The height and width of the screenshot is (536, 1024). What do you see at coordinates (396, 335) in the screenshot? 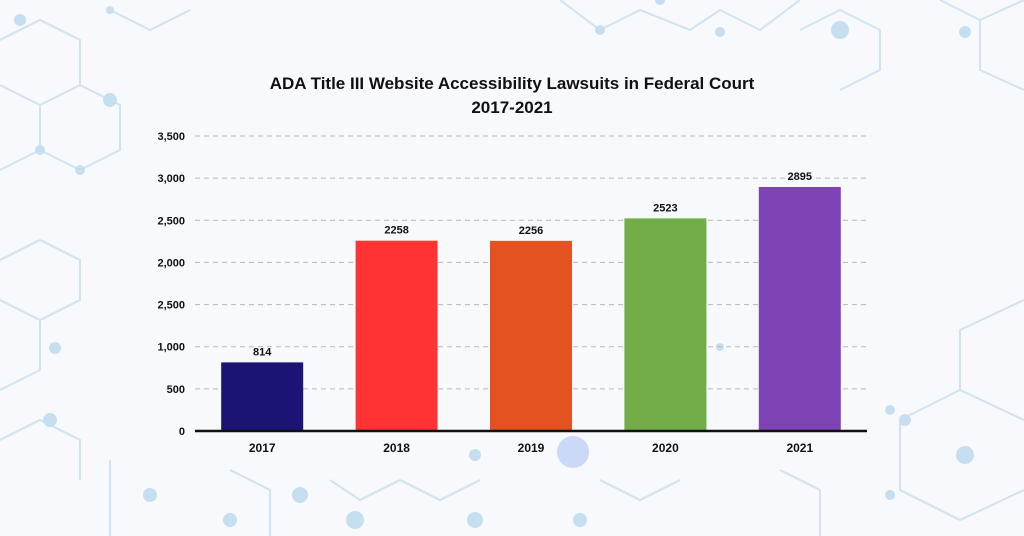
I see `bar-2018` at bounding box center [396, 335].